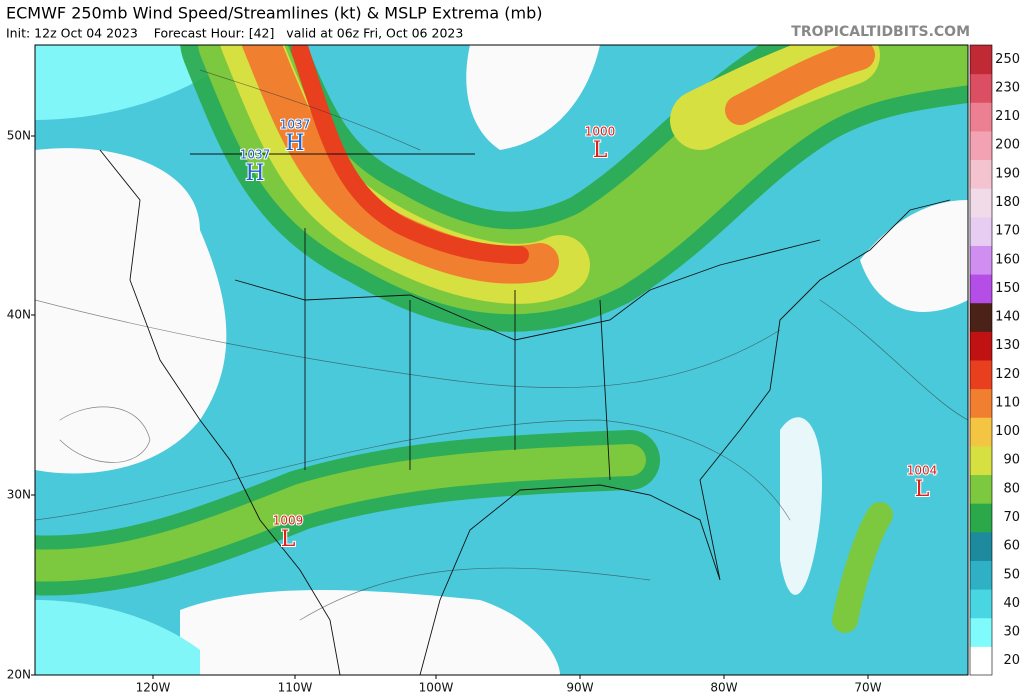 This screenshot has height=700, width=1024. I want to click on colorbar-label: 20, so click(1011, 660).